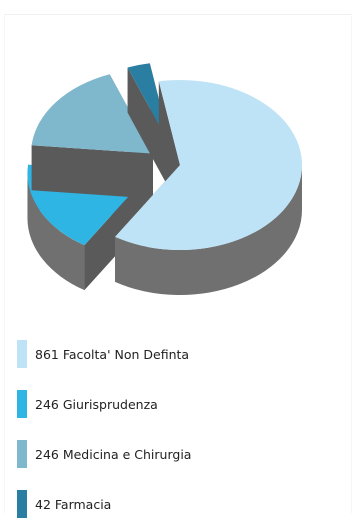  I want to click on legend-item: 246 Giurisprudenza, so click(87, 404).